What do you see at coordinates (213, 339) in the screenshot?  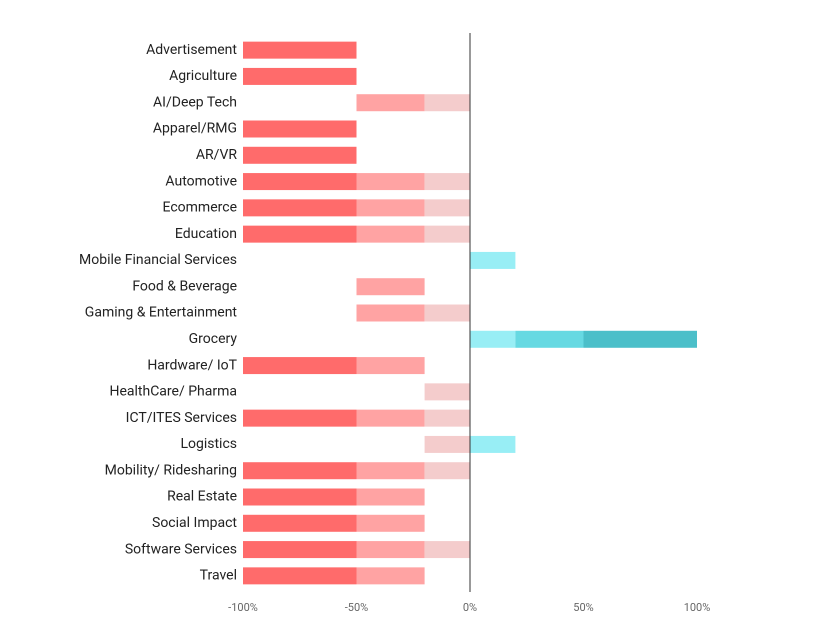 I see `category-label: Grocery` at bounding box center [213, 339].